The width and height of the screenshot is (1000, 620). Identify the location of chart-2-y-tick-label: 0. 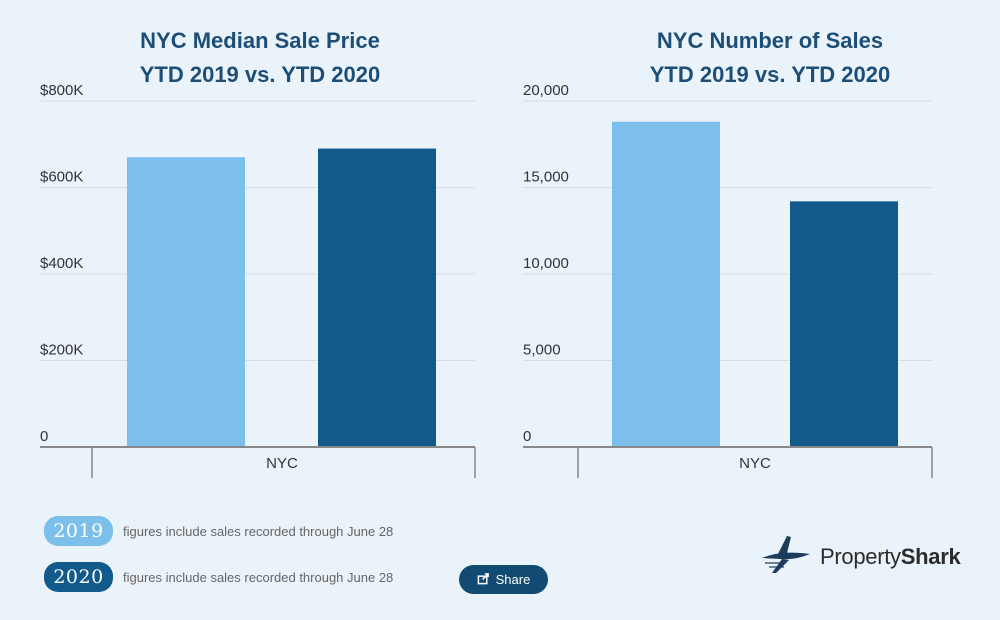
(527, 436).